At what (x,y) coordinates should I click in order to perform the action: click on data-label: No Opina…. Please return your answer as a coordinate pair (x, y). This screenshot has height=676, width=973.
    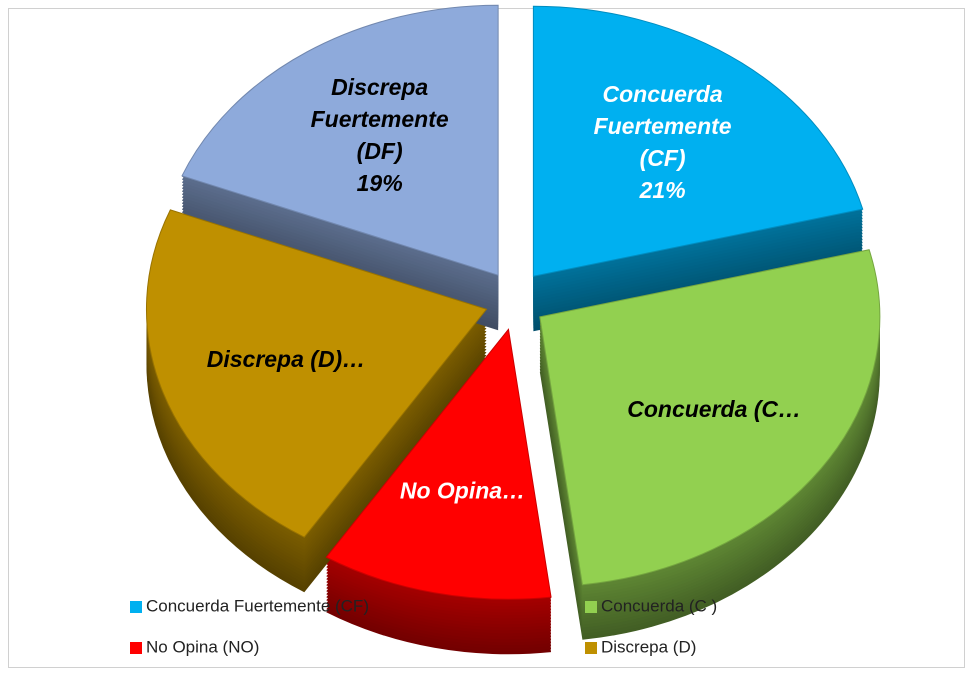
    Looking at the image, I should click on (462, 491).